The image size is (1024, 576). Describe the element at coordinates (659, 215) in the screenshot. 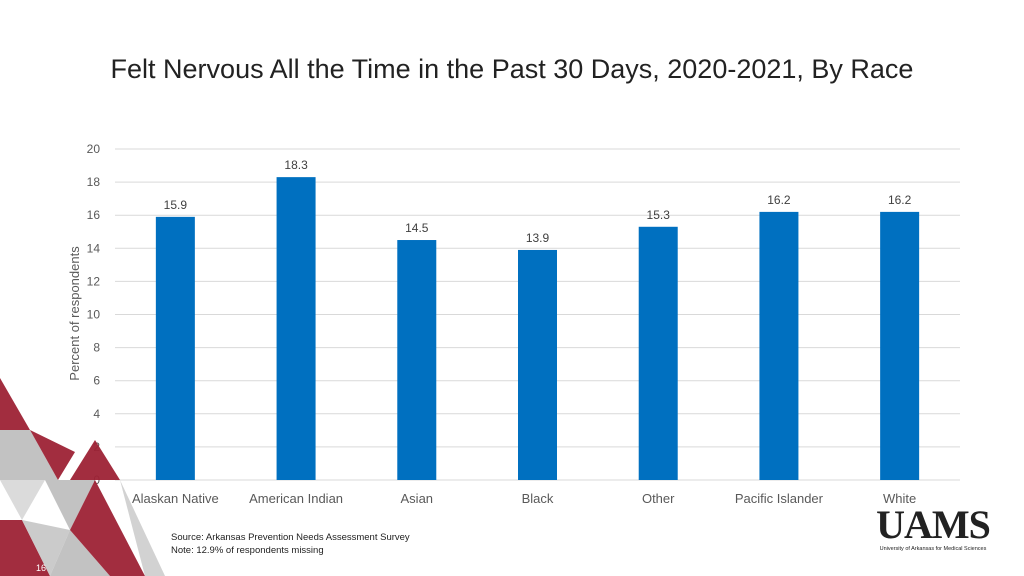

I see `data-label: 15.3` at that location.